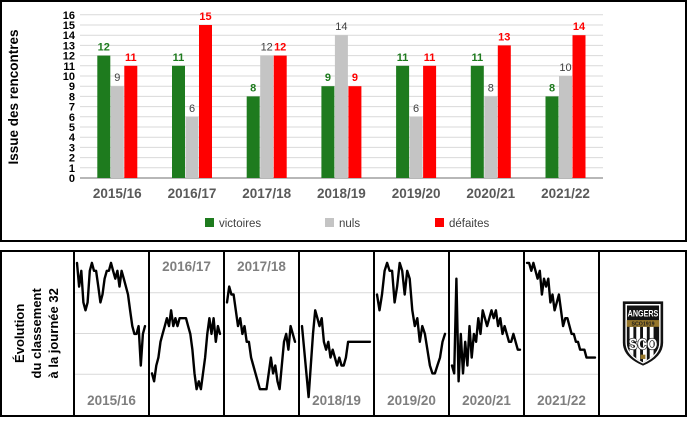 This screenshot has height=423, width=687. I want to click on ranking-axis-label-cell: Évolution du classement à la journée 32, so click(37, 333).